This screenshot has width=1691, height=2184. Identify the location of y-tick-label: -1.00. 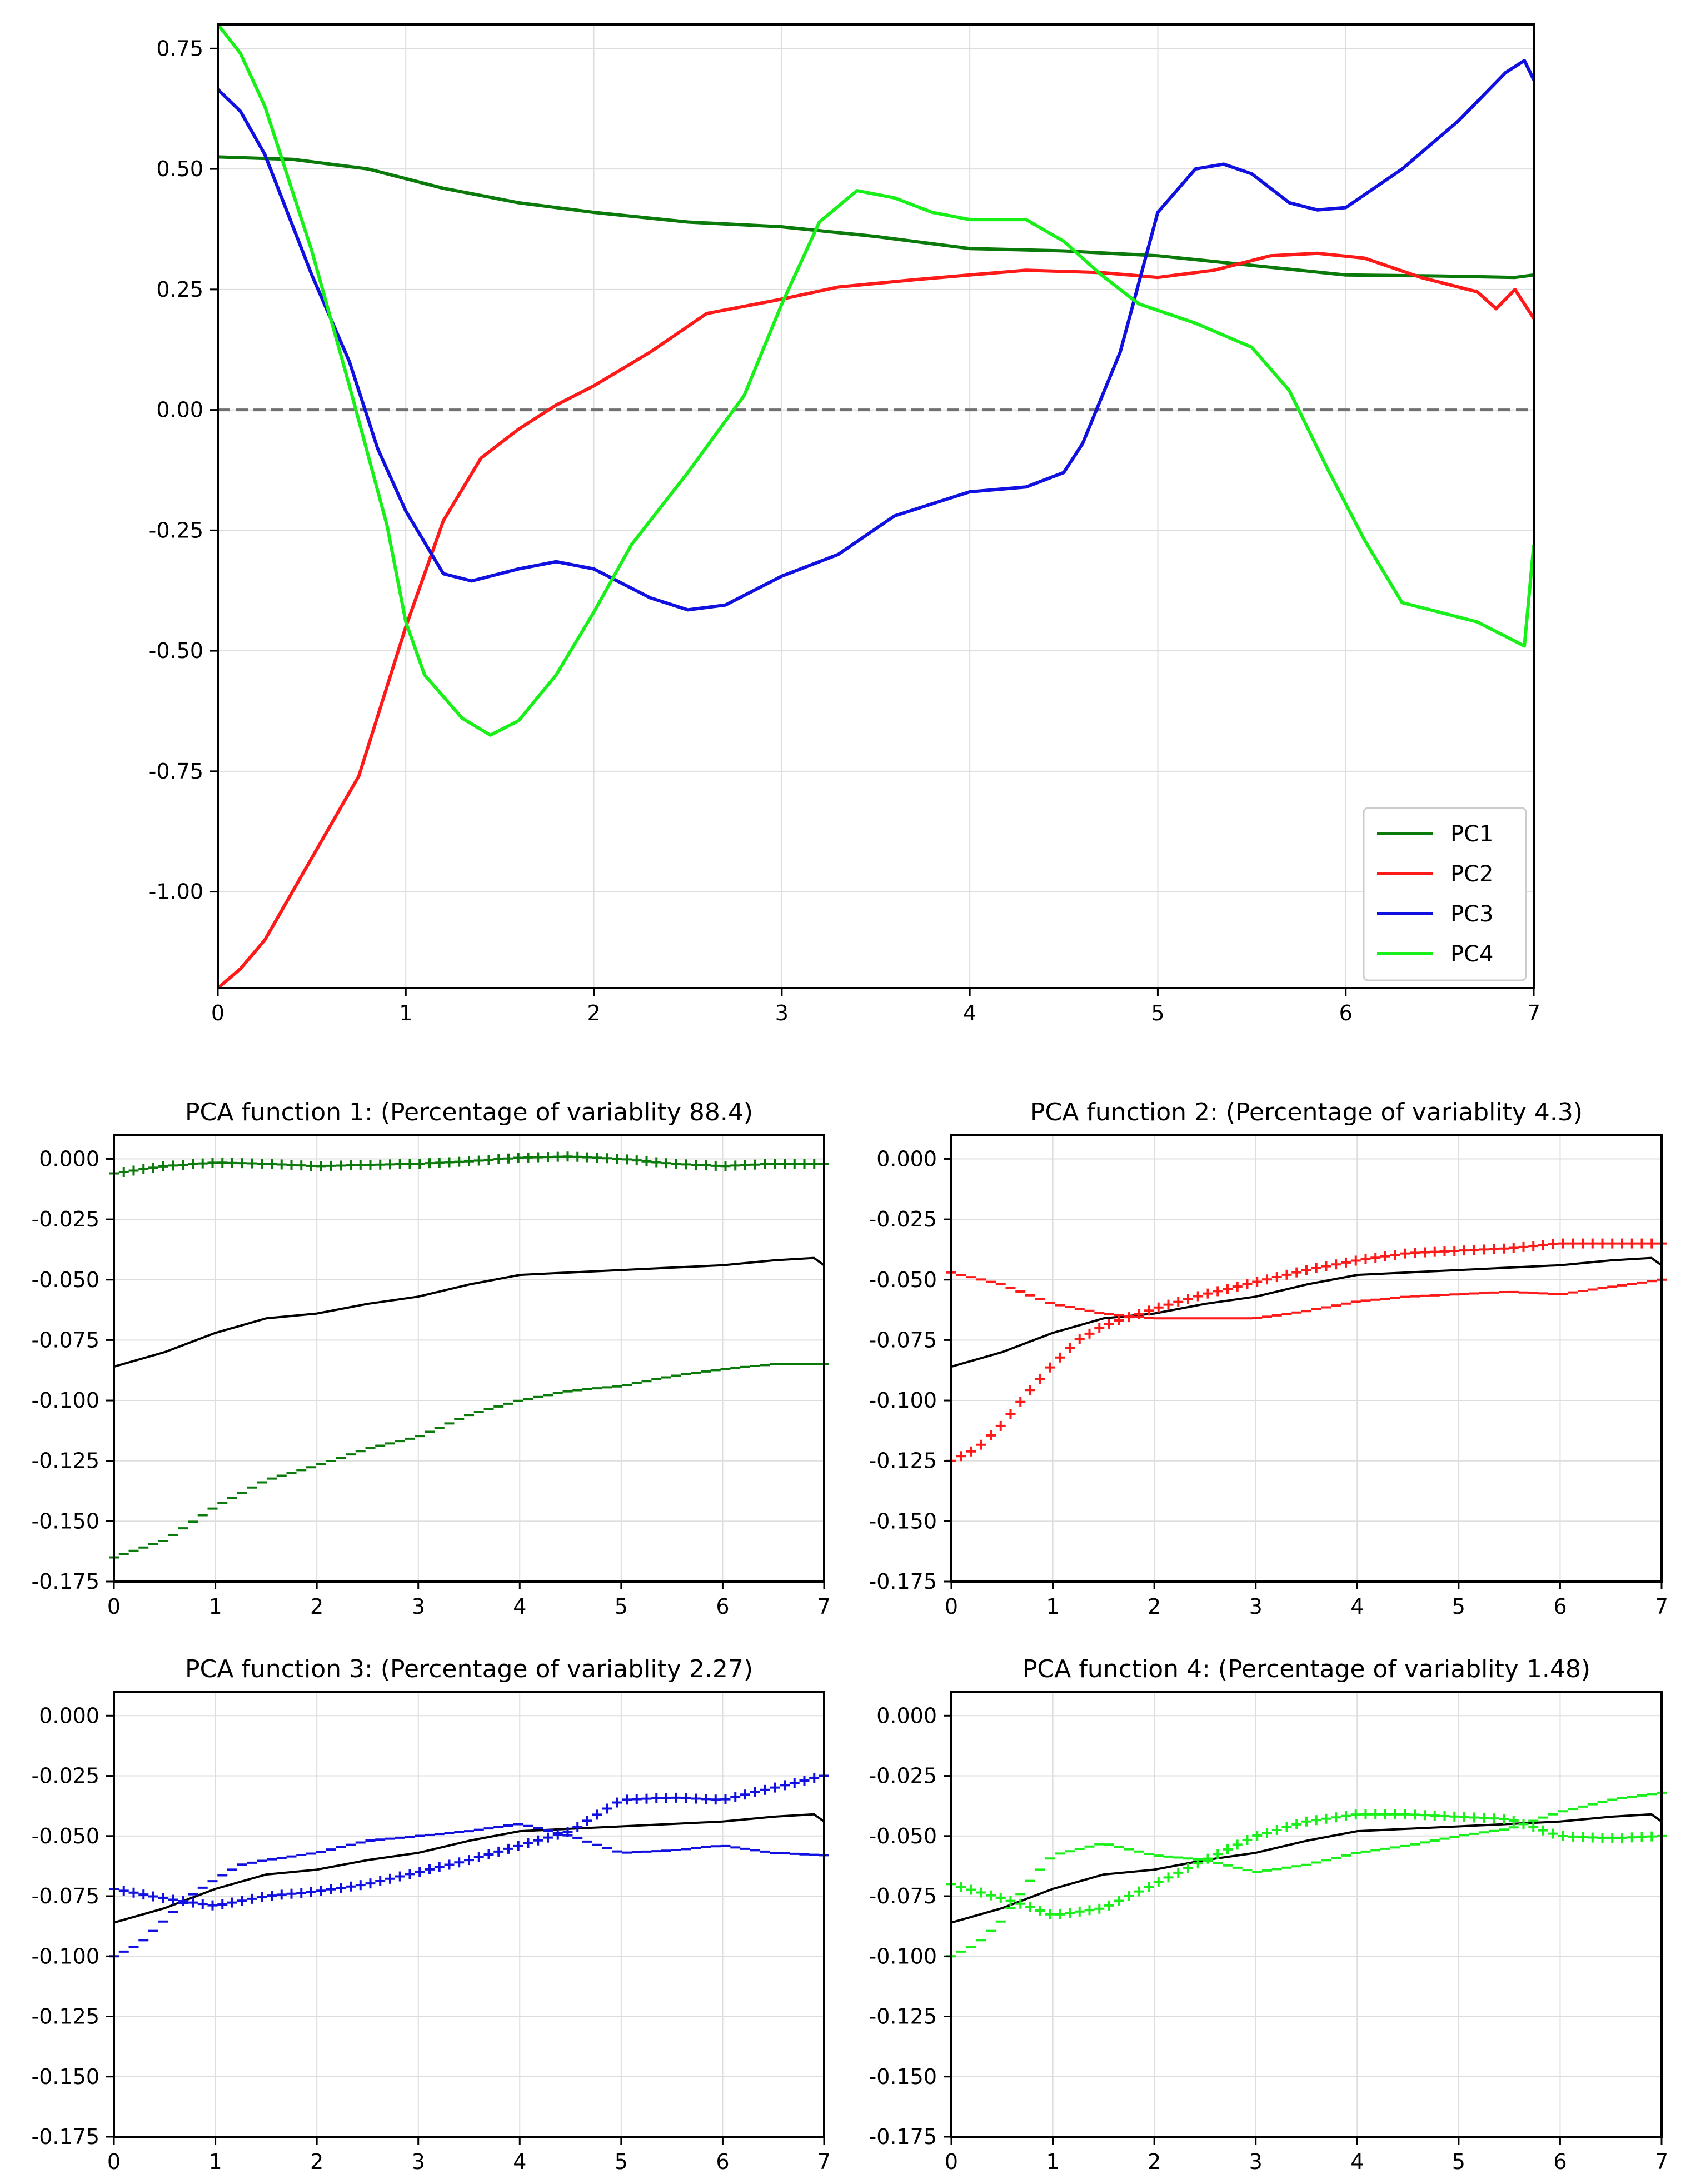
(176, 892).